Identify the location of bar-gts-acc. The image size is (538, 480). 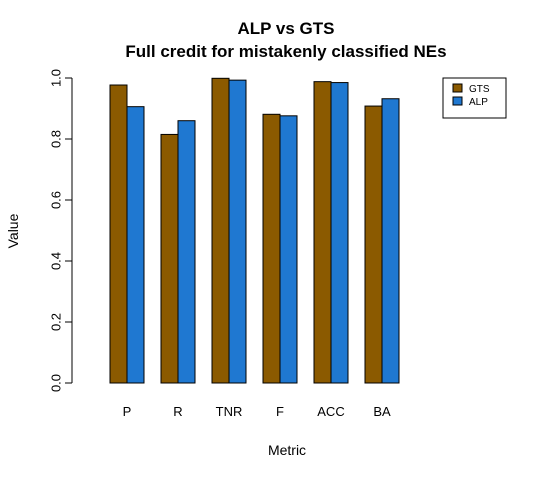
(322, 232).